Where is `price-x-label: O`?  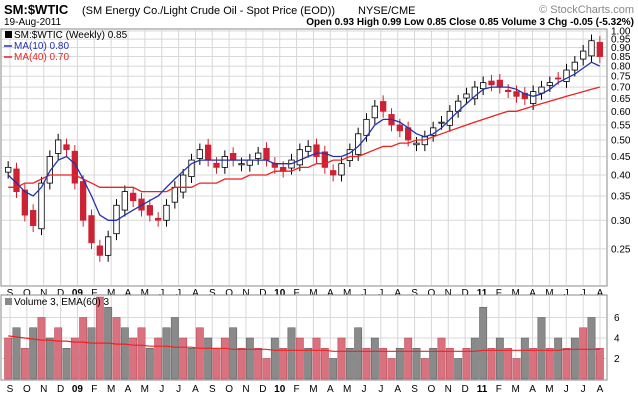
price-x-label: O is located at coordinates (27, 293).